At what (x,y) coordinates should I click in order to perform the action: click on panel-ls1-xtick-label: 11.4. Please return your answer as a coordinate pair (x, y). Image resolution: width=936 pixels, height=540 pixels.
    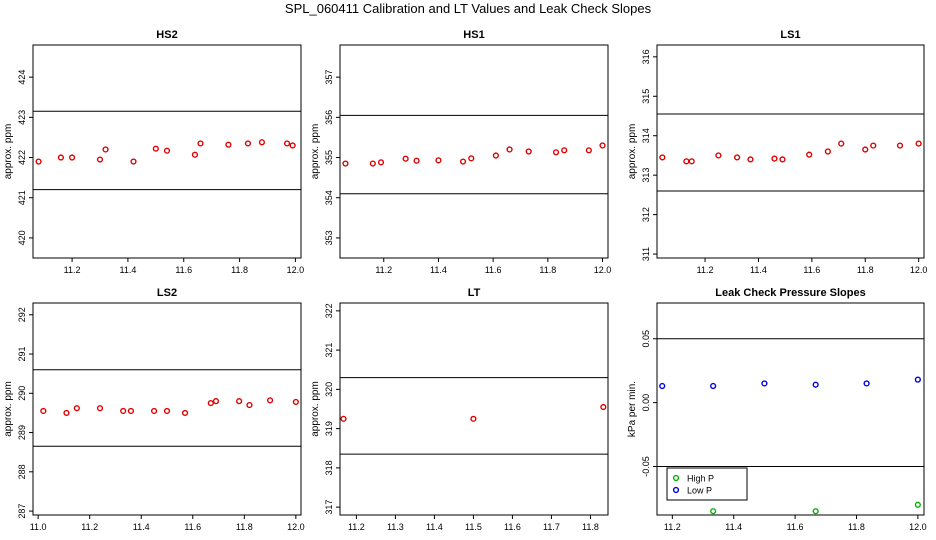
    Looking at the image, I should click on (758, 270).